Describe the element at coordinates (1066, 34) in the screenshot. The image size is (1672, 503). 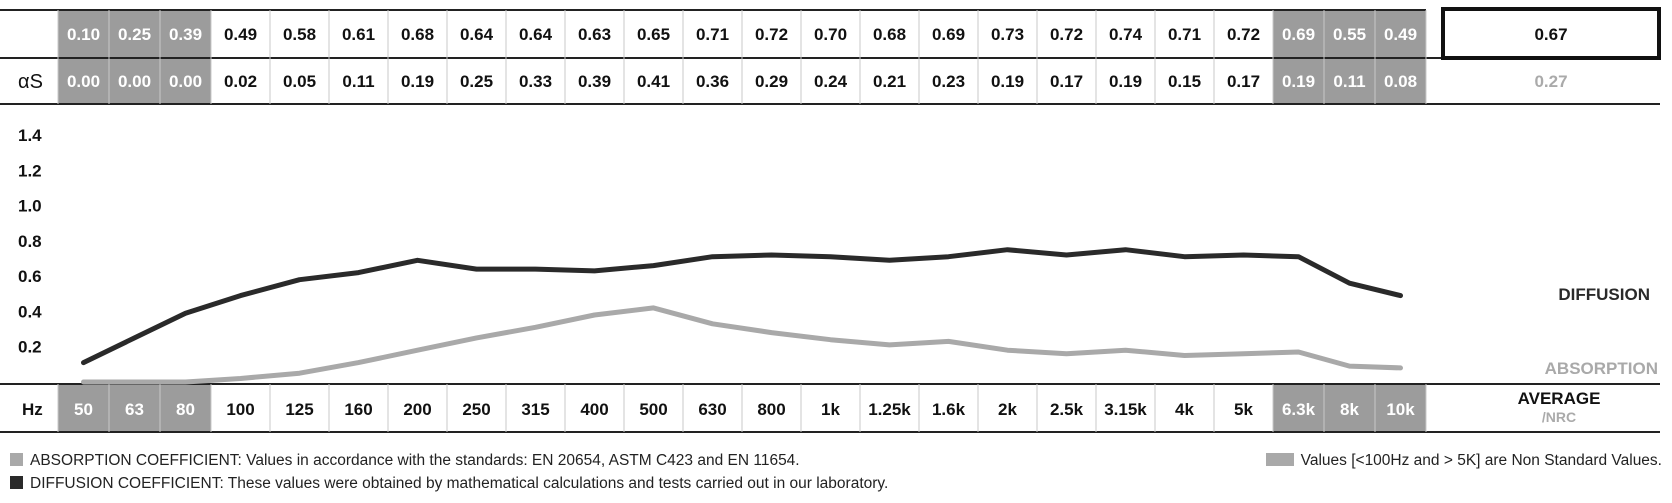
I see `row1-value-17: 0.72` at that location.